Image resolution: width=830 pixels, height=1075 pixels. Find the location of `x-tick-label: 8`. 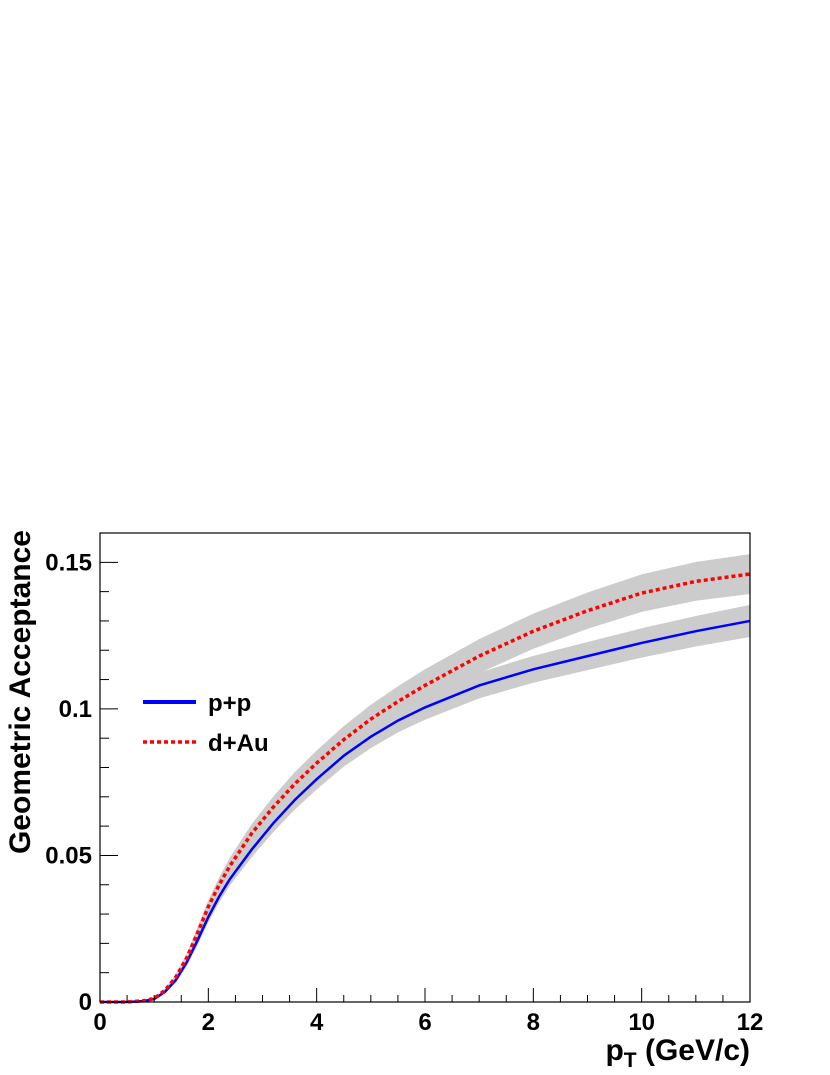

x-tick-label: 8 is located at coordinates (533, 1022).